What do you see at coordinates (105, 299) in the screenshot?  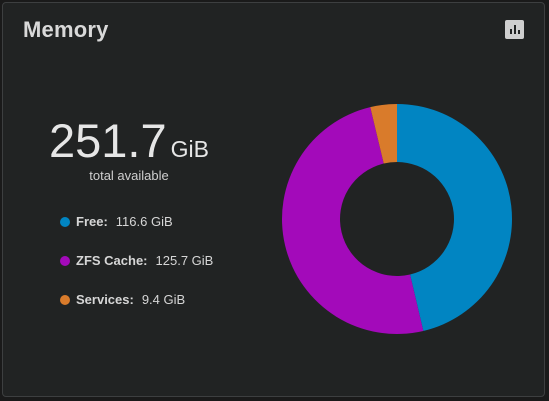 I see `legend-label: Services:` at bounding box center [105, 299].